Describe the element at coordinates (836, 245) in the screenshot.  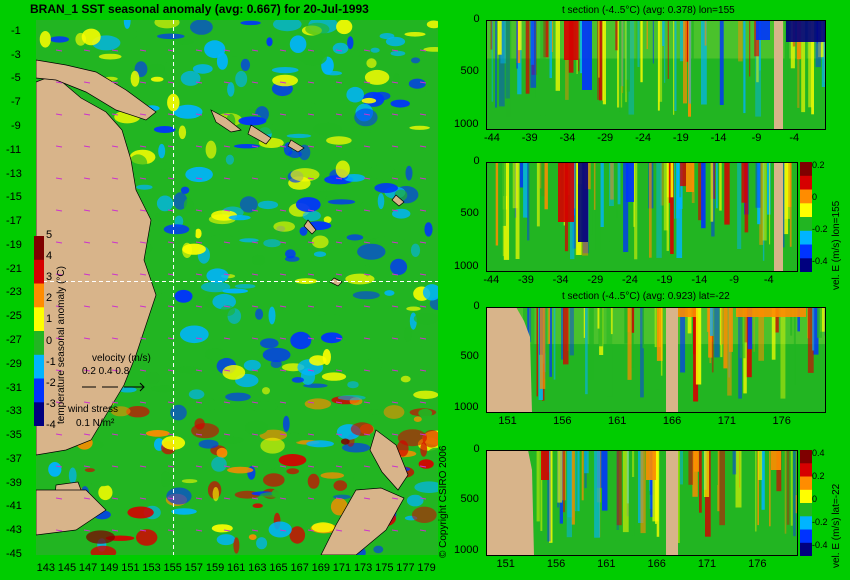
I see `panel2-colorbar-label: vel. E (m/s) lon=155` at that location.